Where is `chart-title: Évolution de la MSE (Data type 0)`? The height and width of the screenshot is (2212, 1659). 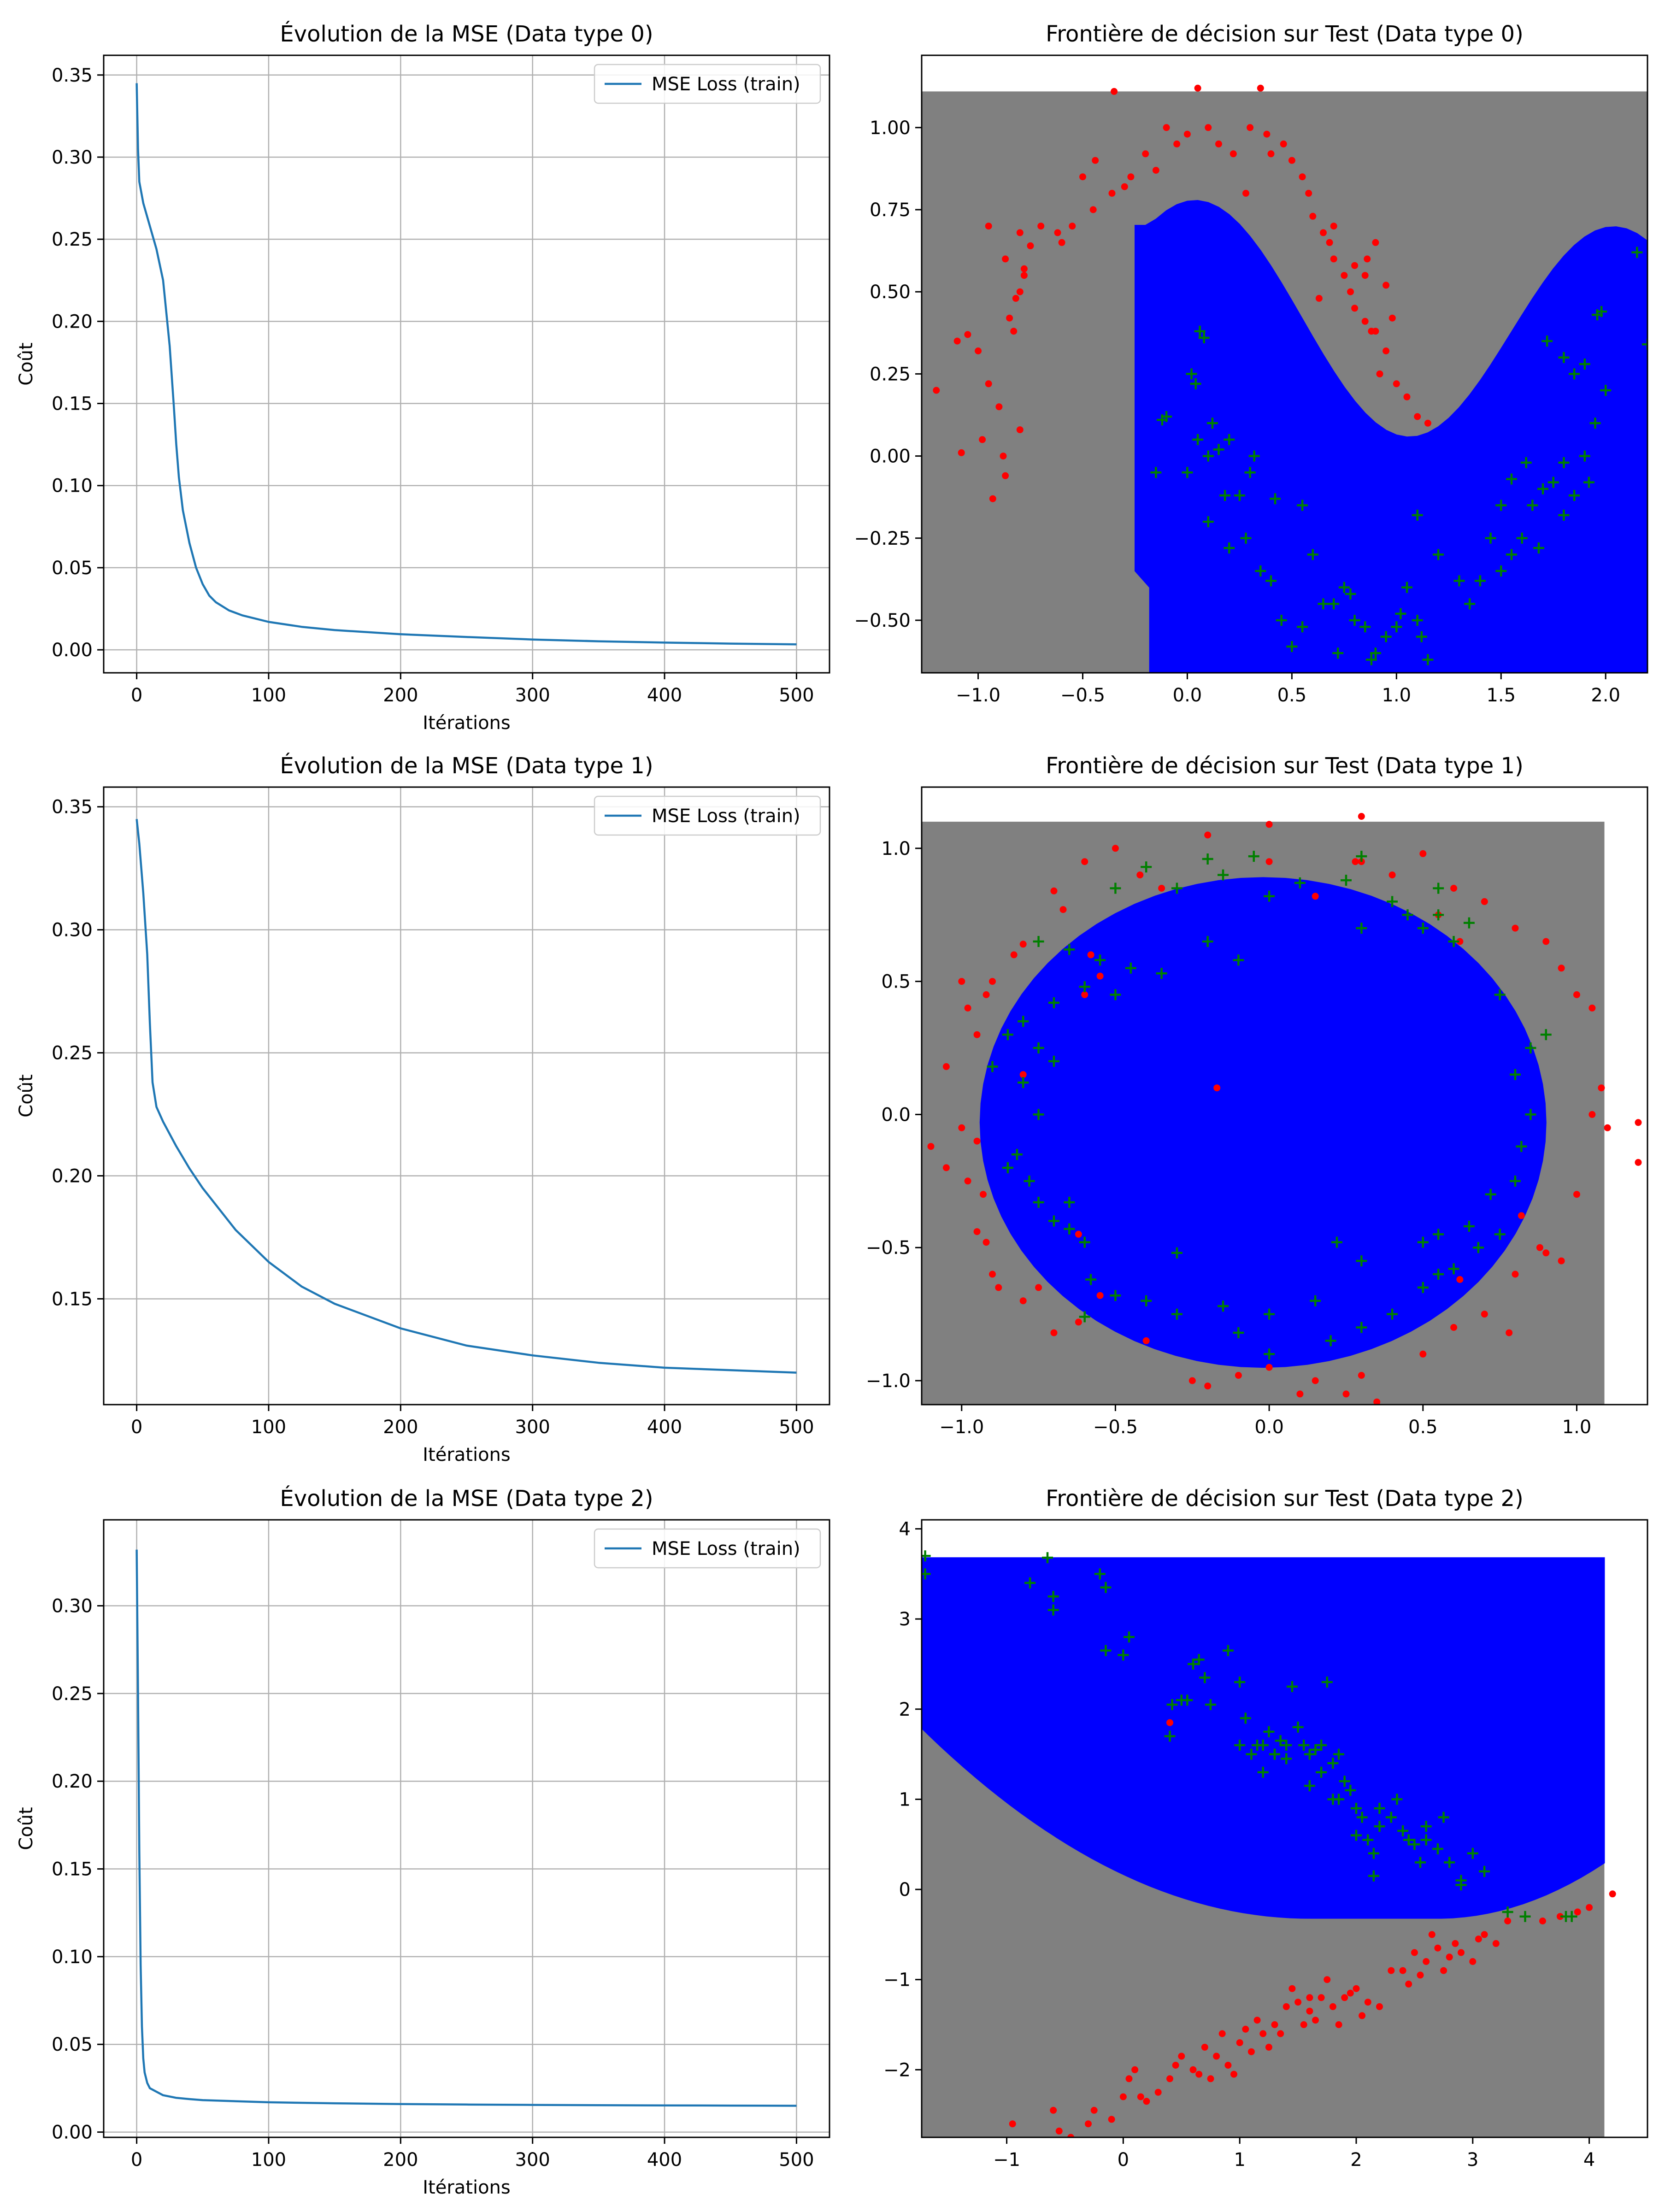 chart-title: Évolution de la MSE (Data type 0) is located at coordinates (466, 34).